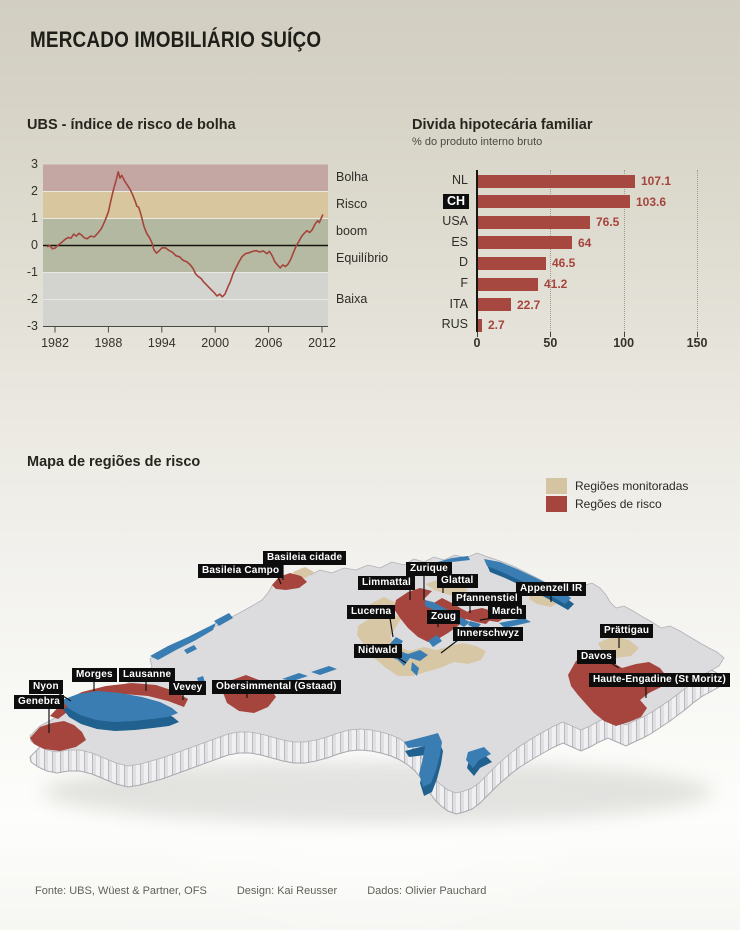  Describe the element at coordinates (624, 343) in the screenshot. I see `bar-axis-label: 100` at that location.